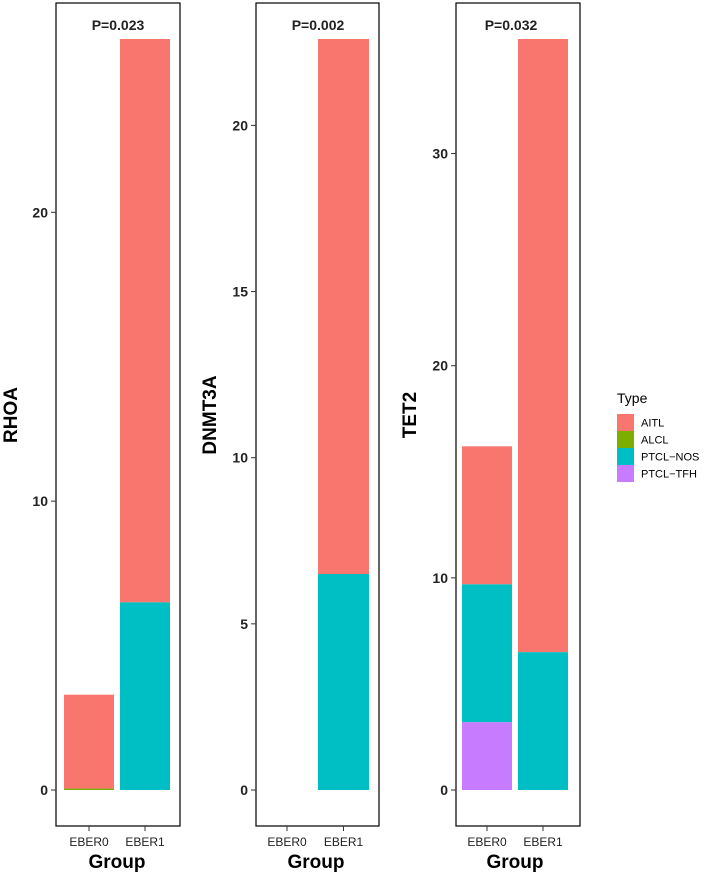 This screenshot has height=876, width=708. What do you see at coordinates (652, 424) in the screenshot?
I see `legend-label-aitl: AITL` at bounding box center [652, 424].